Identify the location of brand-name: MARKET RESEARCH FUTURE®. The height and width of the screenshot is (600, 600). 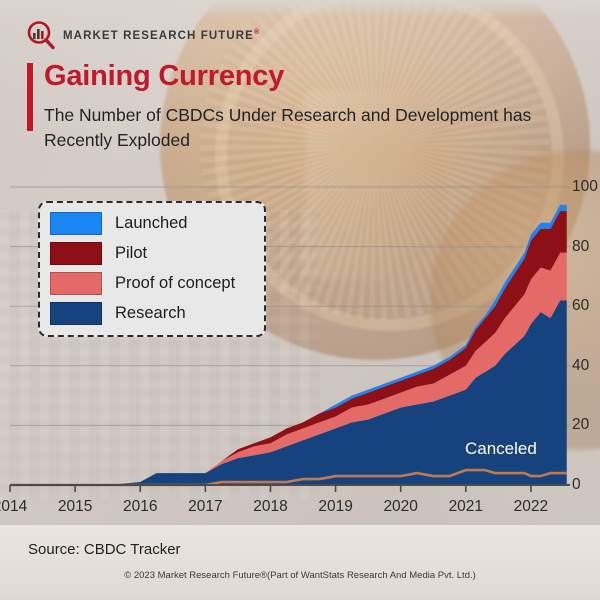
(161, 35).